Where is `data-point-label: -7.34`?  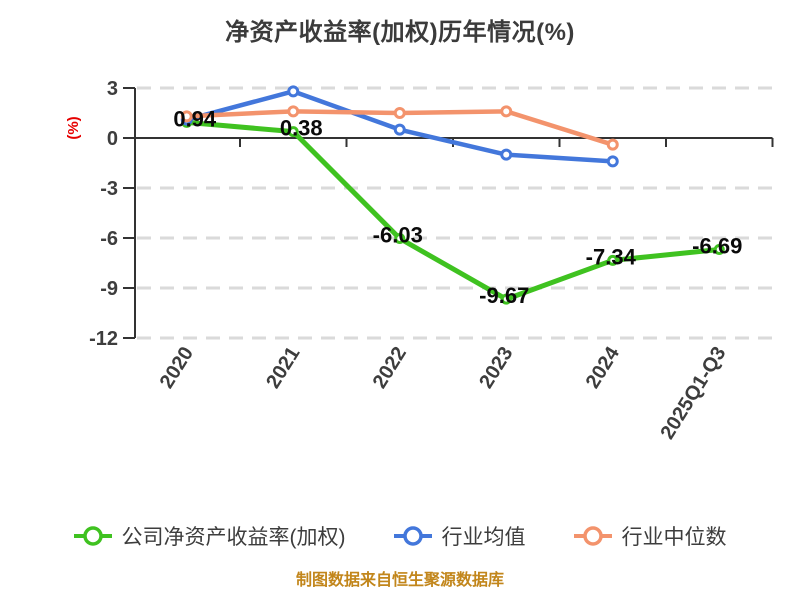
data-point-label: -7.34 is located at coordinates (611, 256).